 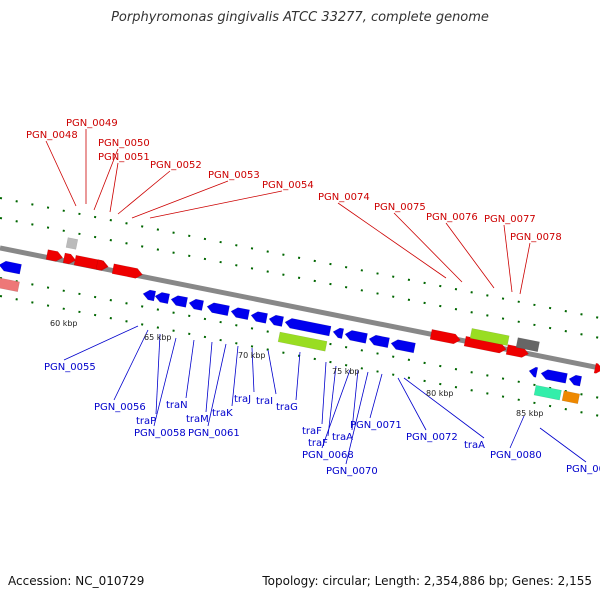 What do you see at coordinates (146, 421) in the screenshot?
I see `reverse-gene-label: traP` at bounding box center [146, 421].